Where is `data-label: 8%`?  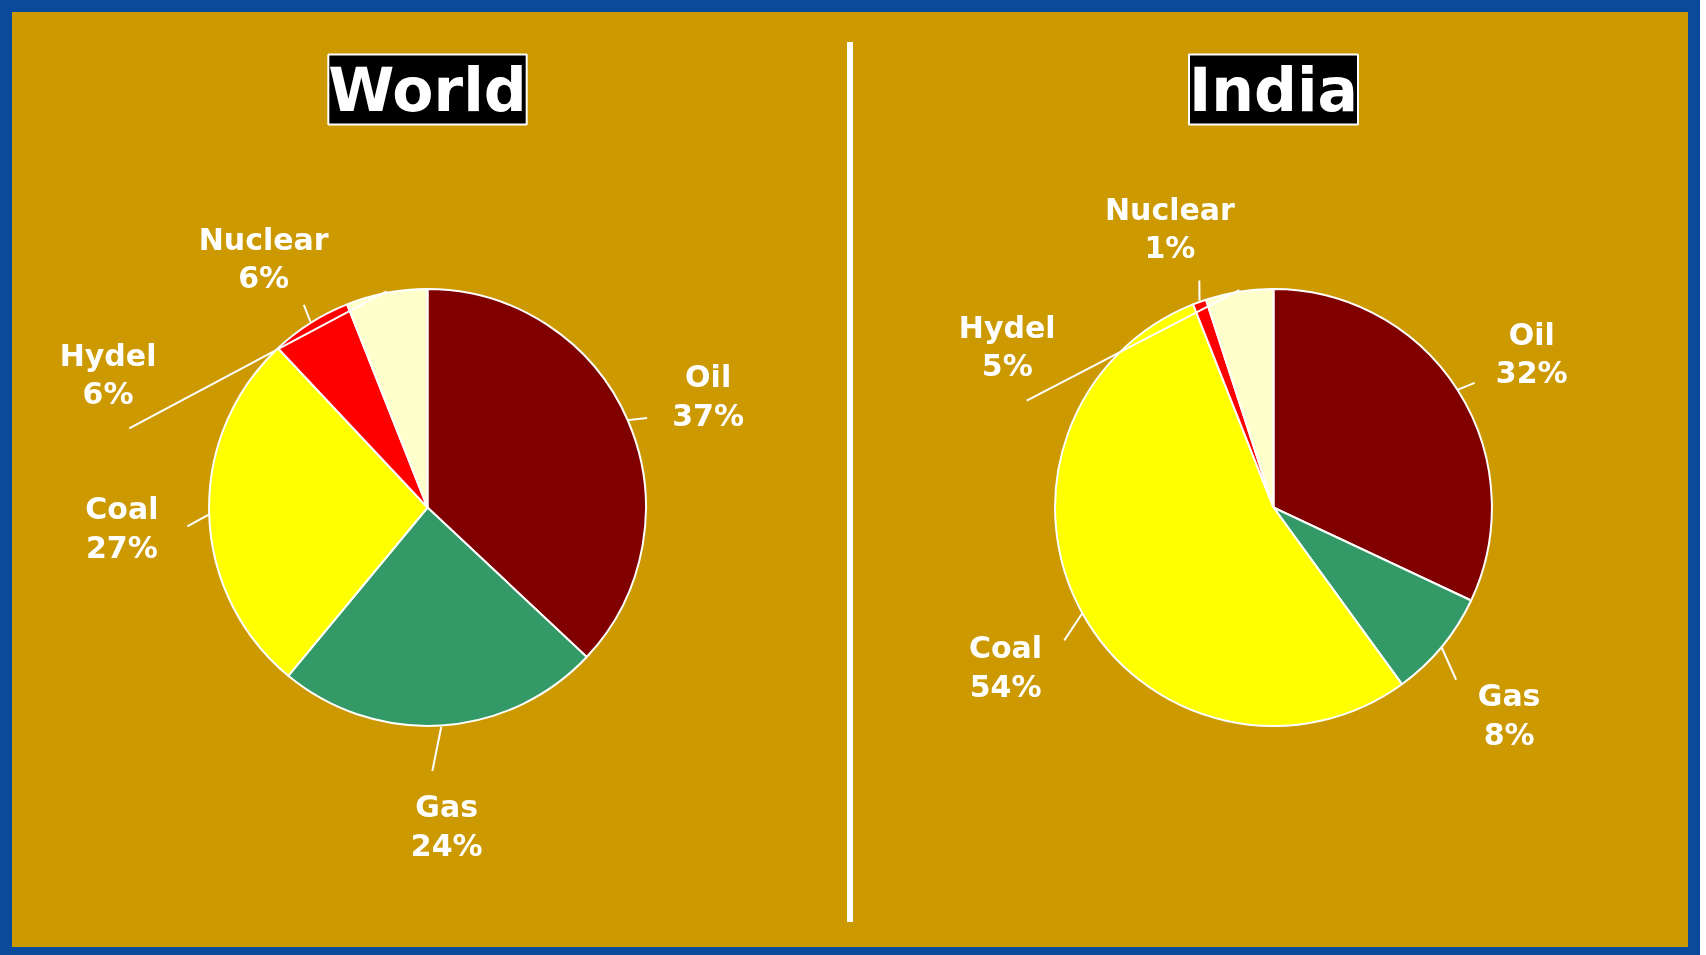
data-label: 8% is located at coordinates (1509, 734).